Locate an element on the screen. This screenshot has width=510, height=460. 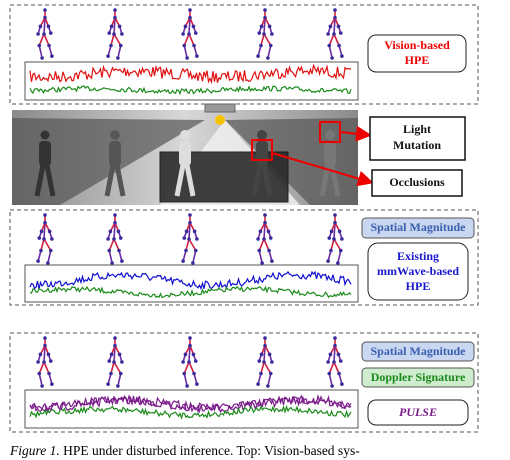
signal-box is located at coordinates (191, 283).